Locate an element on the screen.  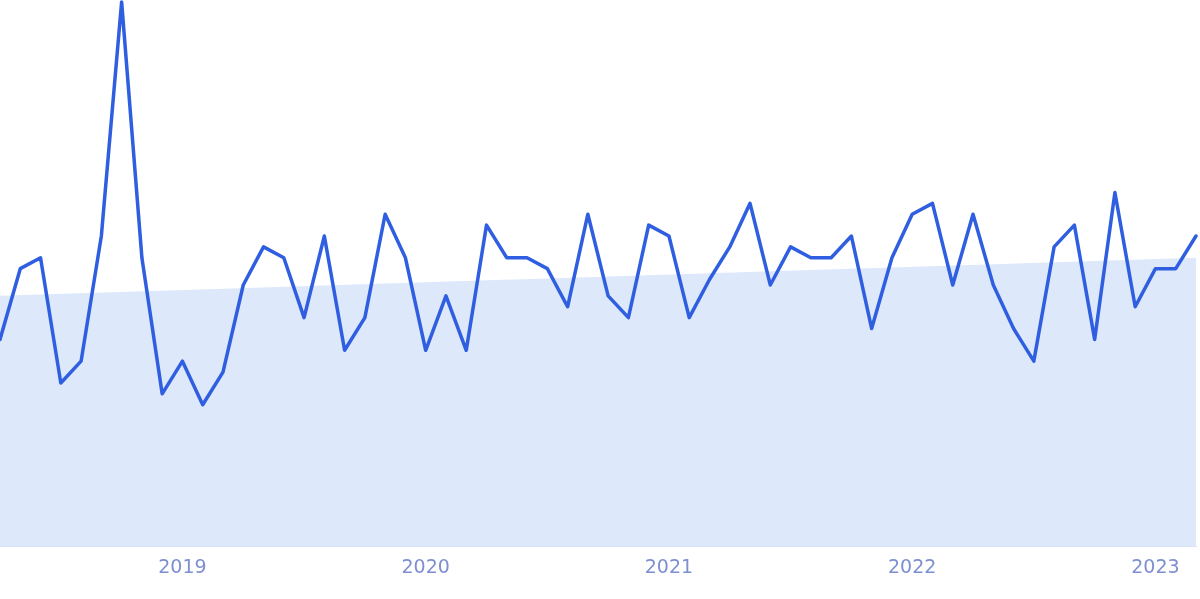
x-tick-label: 2020 is located at coordinates (425, 565).